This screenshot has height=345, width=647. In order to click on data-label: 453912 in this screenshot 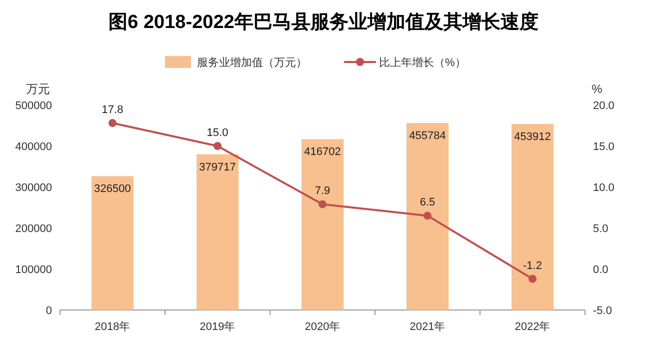, I will do `click(532, 136)`.